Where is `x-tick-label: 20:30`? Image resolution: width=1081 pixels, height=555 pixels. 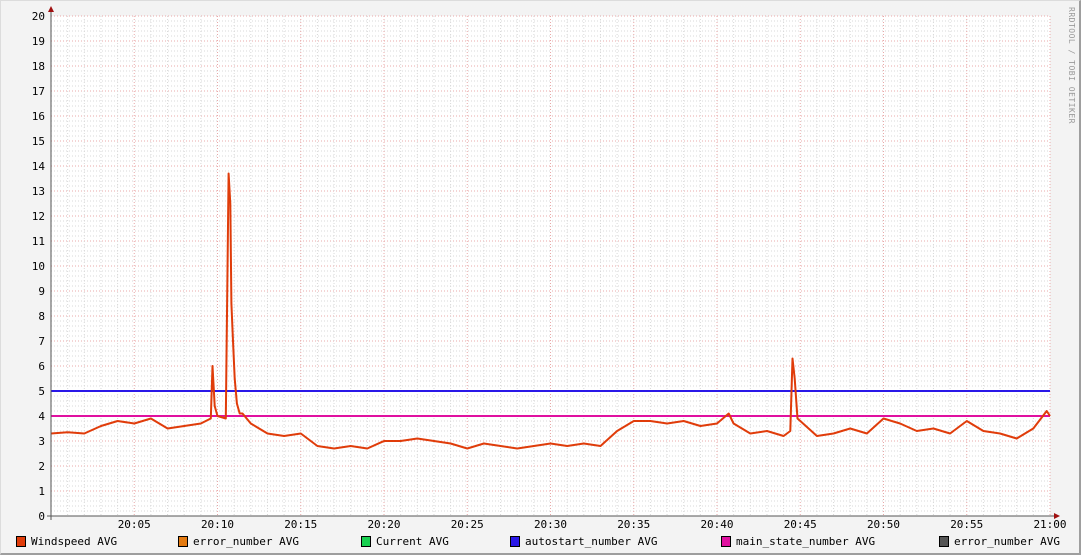 x-tick-label: 20:30 is located at coordinates (550, 524).